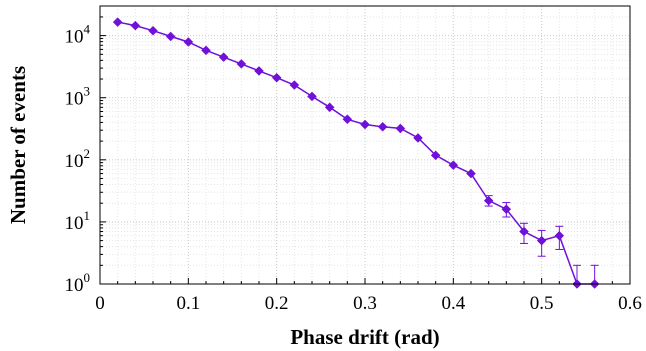 The image size is (646, 351). I want to click on x-axis-title: Phase drift (rad), so click(364, 337).